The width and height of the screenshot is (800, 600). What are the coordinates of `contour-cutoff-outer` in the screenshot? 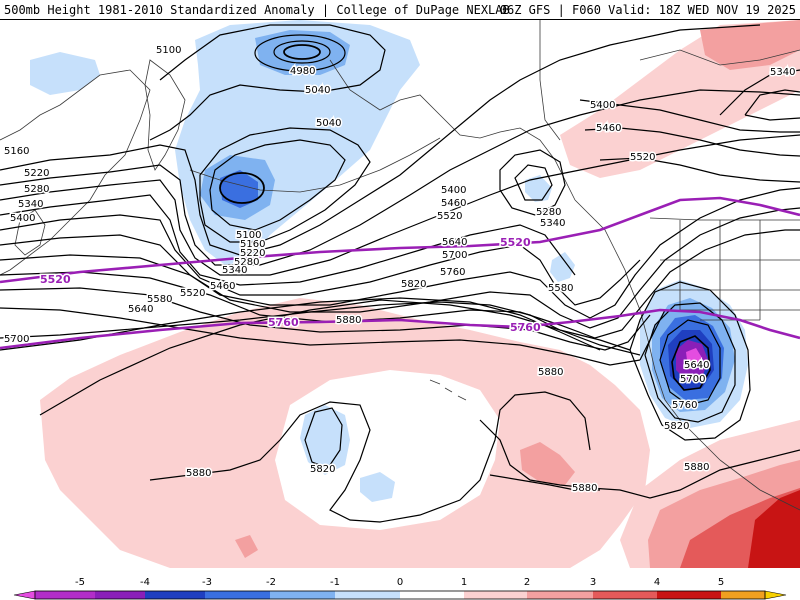 It's located at (690, 361).